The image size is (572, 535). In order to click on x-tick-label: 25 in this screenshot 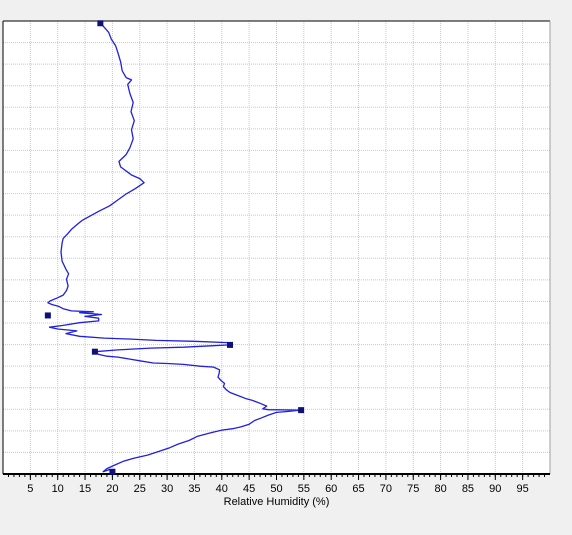, I will do `click(140, 489)`.